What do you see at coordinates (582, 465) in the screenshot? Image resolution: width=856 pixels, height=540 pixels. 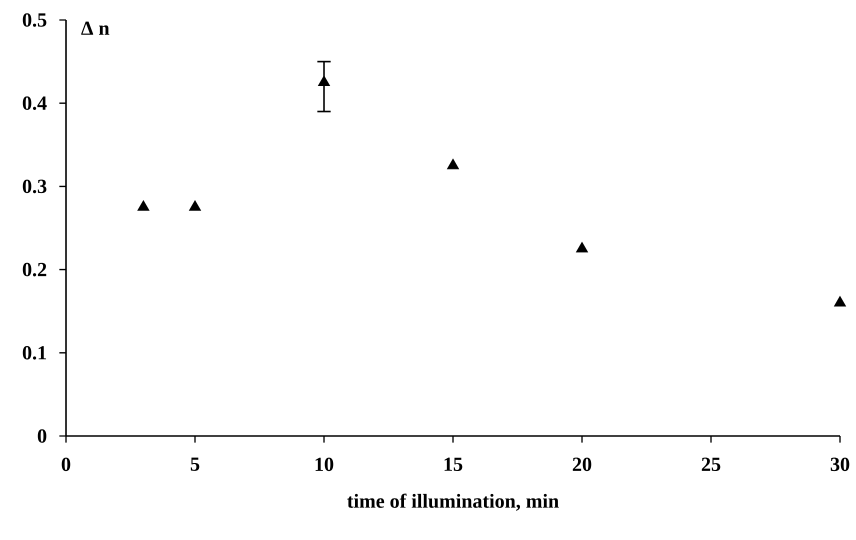 I see `x-tick-label: 20` at bounding box center [582, 465].